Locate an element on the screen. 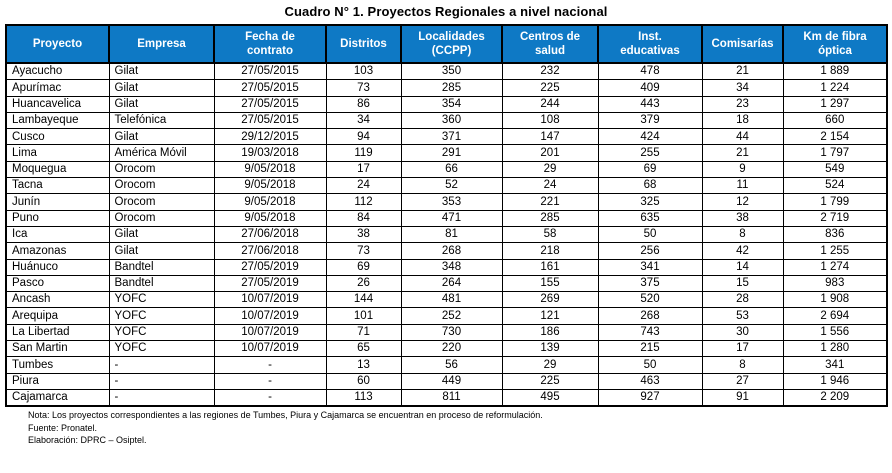 This screenshot has width=892, height=473. cell: San Martin is located at coordinates (57, 349).